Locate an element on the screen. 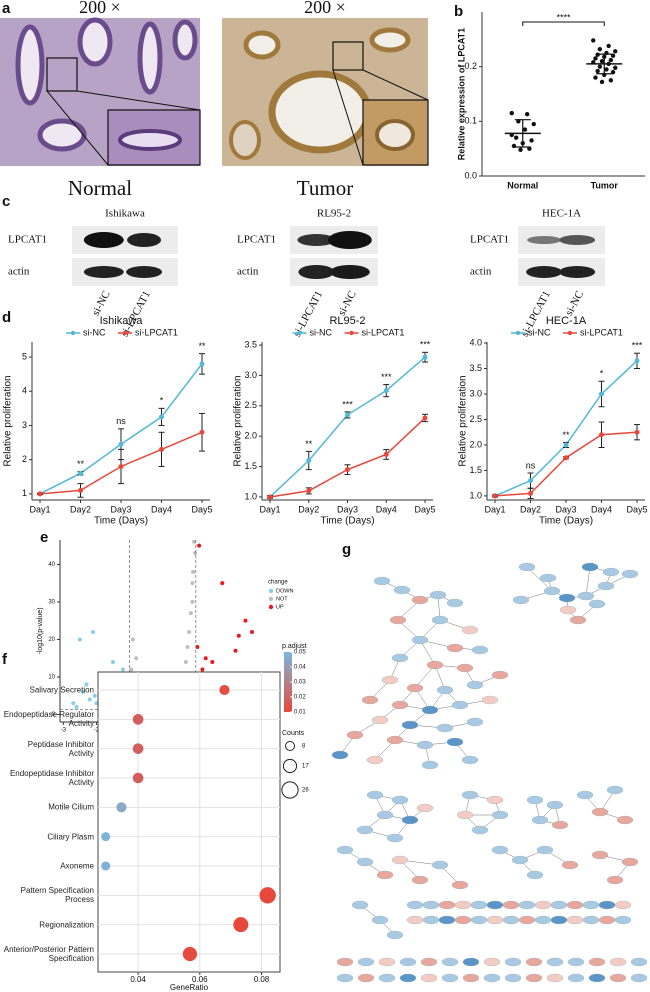  x-tick-label: Day4 is located at coordinates (601, 509).